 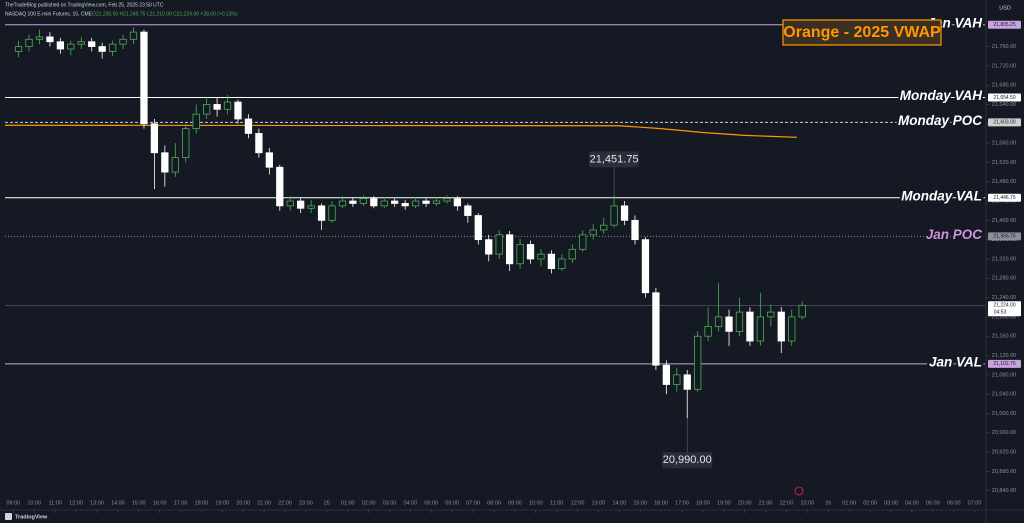 I want to click on x-tick-label: 07:00, so click(x=473, y=503).